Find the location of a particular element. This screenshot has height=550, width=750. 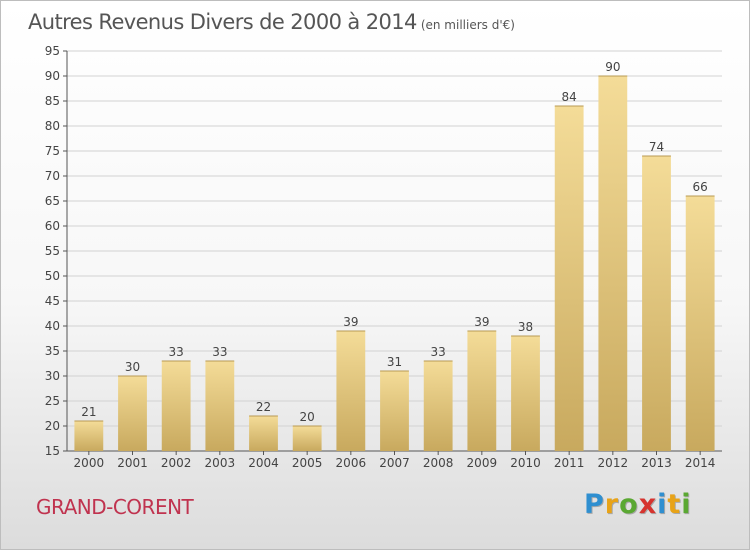

logo-letter: x is located at coordinates (648, 504).